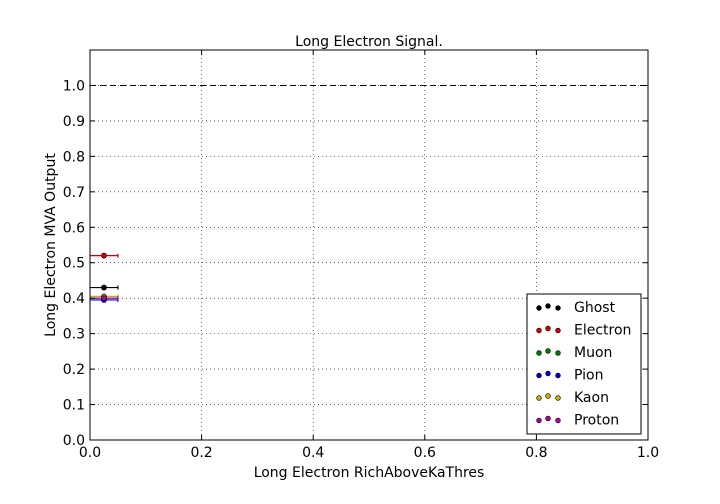 The width and height of the screenshot is (720, 504). Describe the element at coordinates (104, 287) in the screenshot. I see `point-ghost` at that location.